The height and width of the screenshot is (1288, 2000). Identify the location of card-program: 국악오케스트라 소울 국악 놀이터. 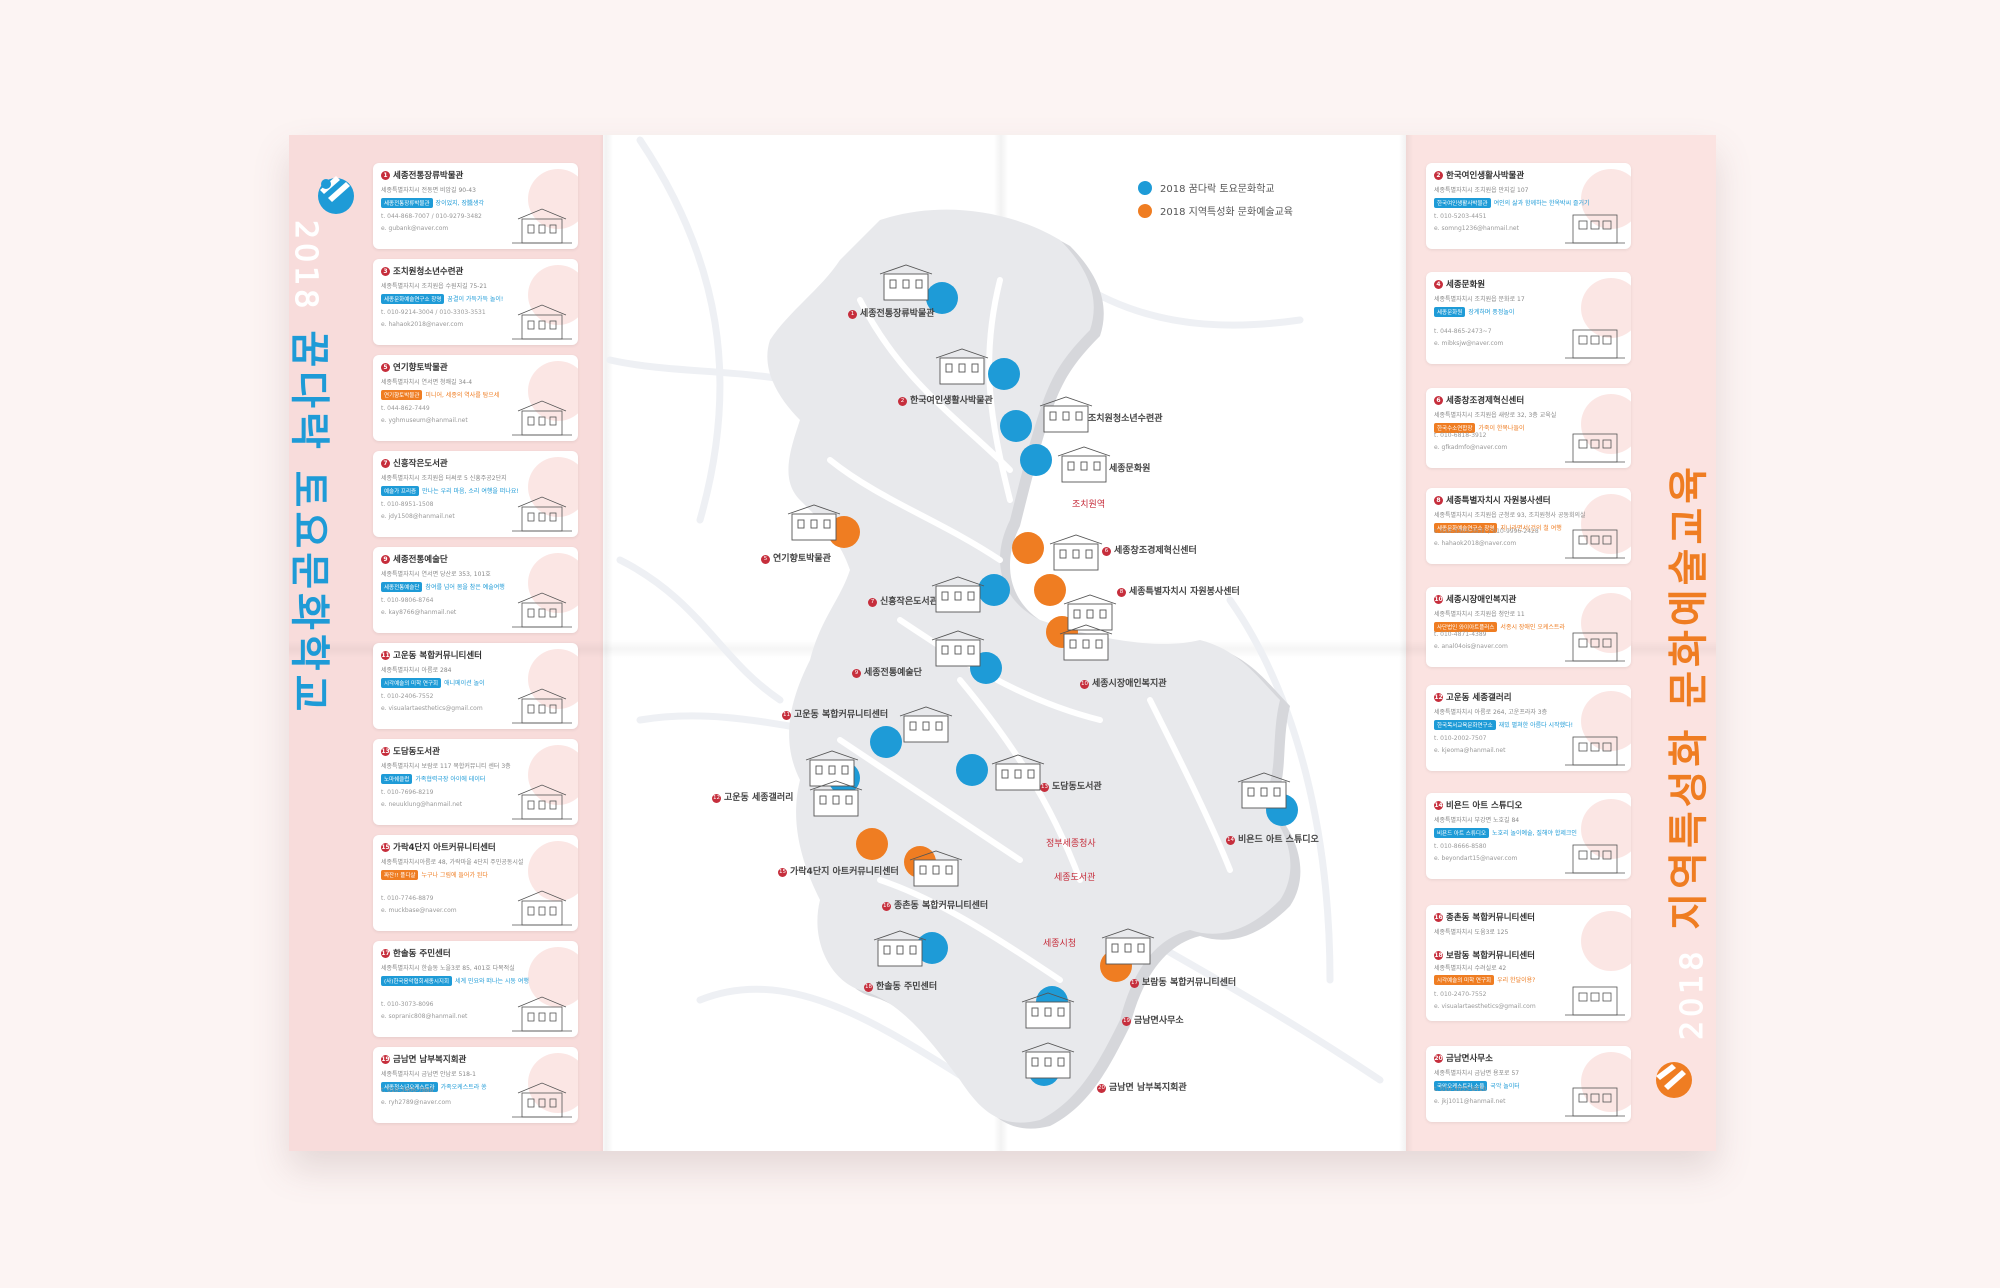
(1477, 1086).